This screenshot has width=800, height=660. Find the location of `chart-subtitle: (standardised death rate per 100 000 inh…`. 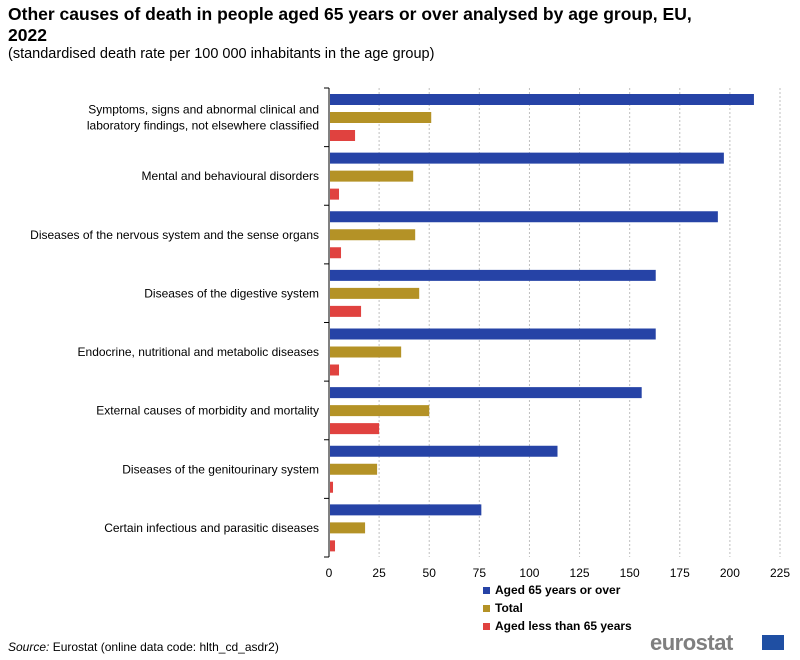

chart-subtitle: (standardised death rate per 100 000 inh… is located at coordinates (221, 54).